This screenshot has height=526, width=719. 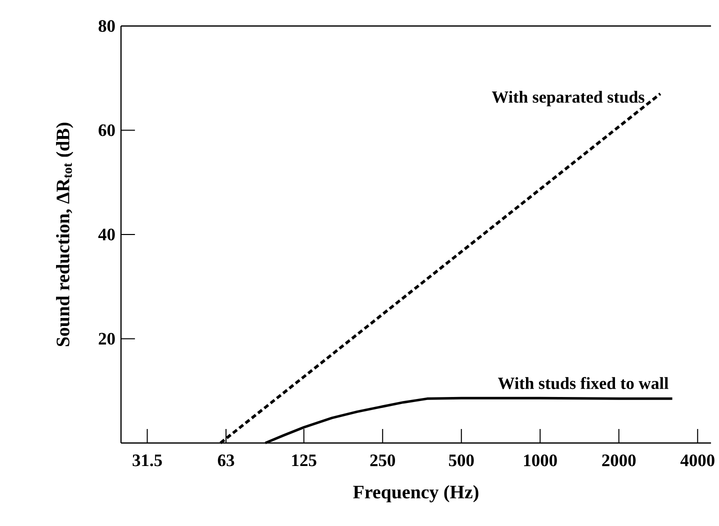 I want to click on y-tick-label: 60, so click(x=106, y=130).